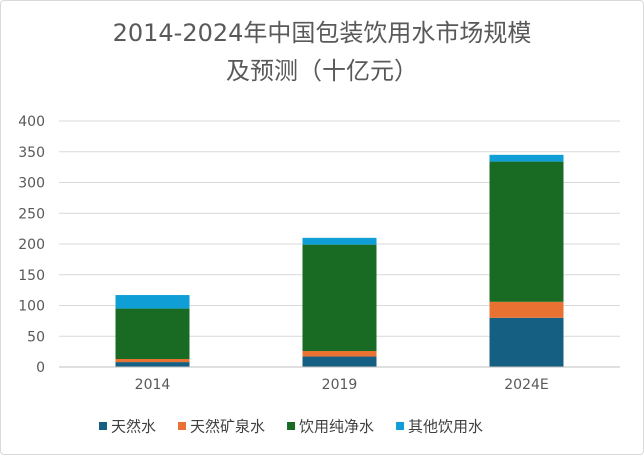 This screenshot has height=455, width=644. I want to click on y-tick-label: 150, so click(31, 276).